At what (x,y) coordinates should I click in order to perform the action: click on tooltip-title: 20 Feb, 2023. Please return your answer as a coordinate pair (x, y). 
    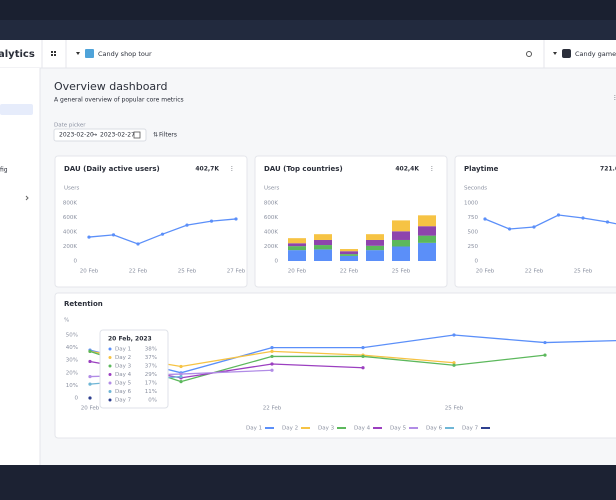
    Looking at the image, I should click on (130, 339).